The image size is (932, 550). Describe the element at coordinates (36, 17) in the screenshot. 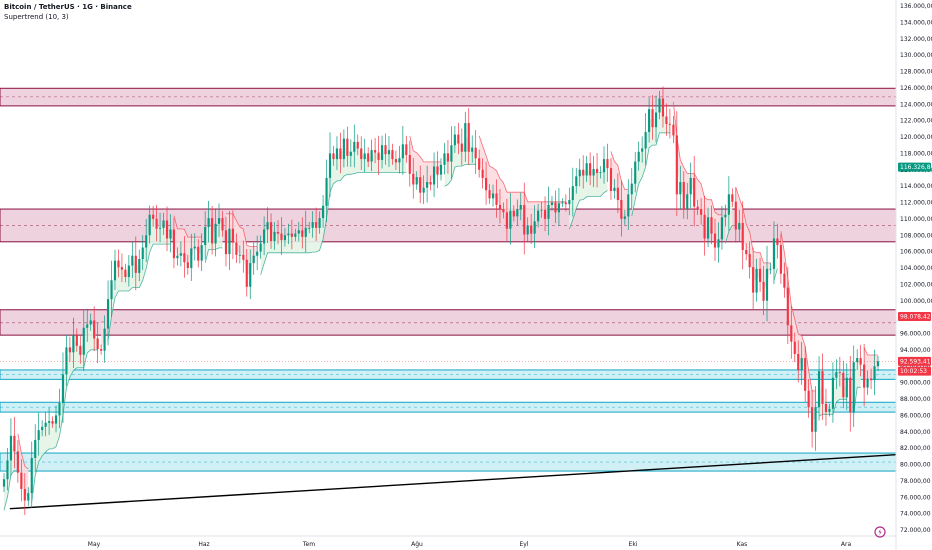

I see `indicator-legend: Supertrend (10, 3)` at that location.